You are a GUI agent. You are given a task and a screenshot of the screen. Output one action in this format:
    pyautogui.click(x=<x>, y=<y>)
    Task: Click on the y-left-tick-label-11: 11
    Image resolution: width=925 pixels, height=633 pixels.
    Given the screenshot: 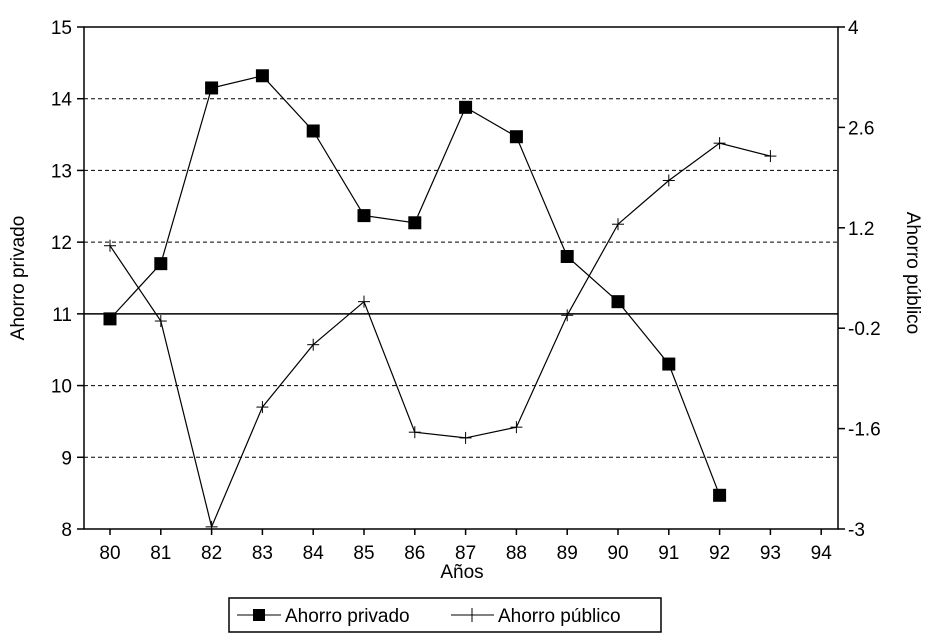 What is the action you would take?
    pyautogui.click(x=62, y=315)
    